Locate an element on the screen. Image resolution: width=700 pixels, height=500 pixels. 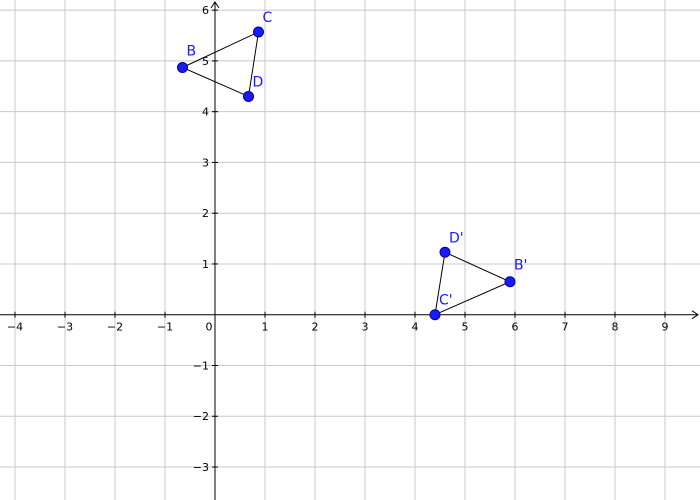
point-label: D' is located at coordinates (456, 238).